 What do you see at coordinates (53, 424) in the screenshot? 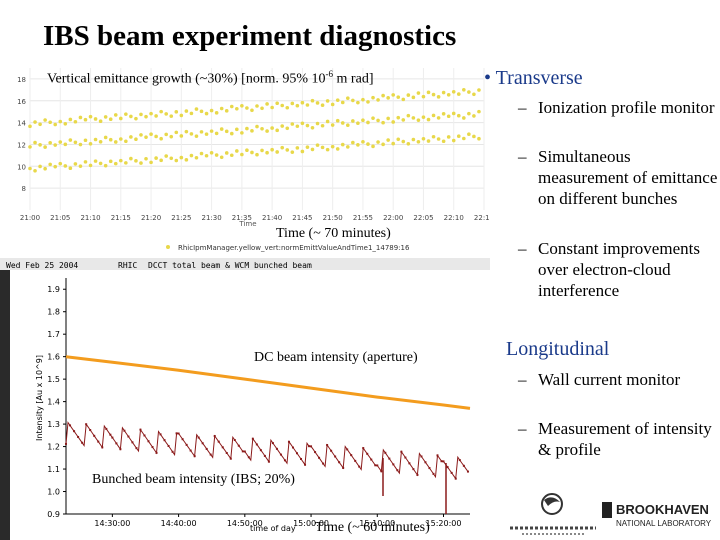
I see `intensity-y-tick: 1.3` at bounding box center [53, 424].